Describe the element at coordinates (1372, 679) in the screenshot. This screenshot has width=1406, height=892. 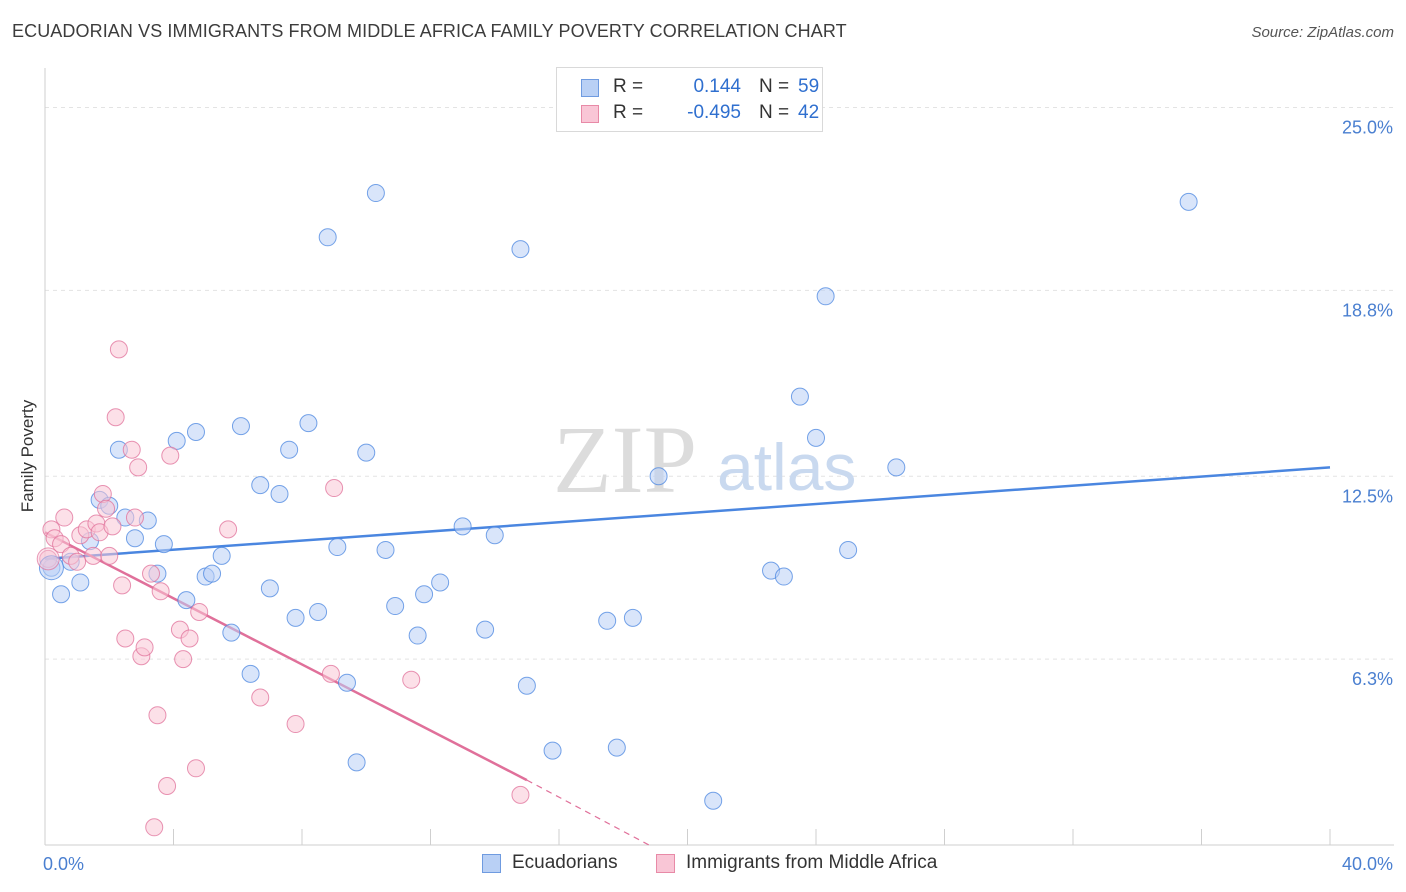
I see `y-tick-label: 6.3%` at that location.